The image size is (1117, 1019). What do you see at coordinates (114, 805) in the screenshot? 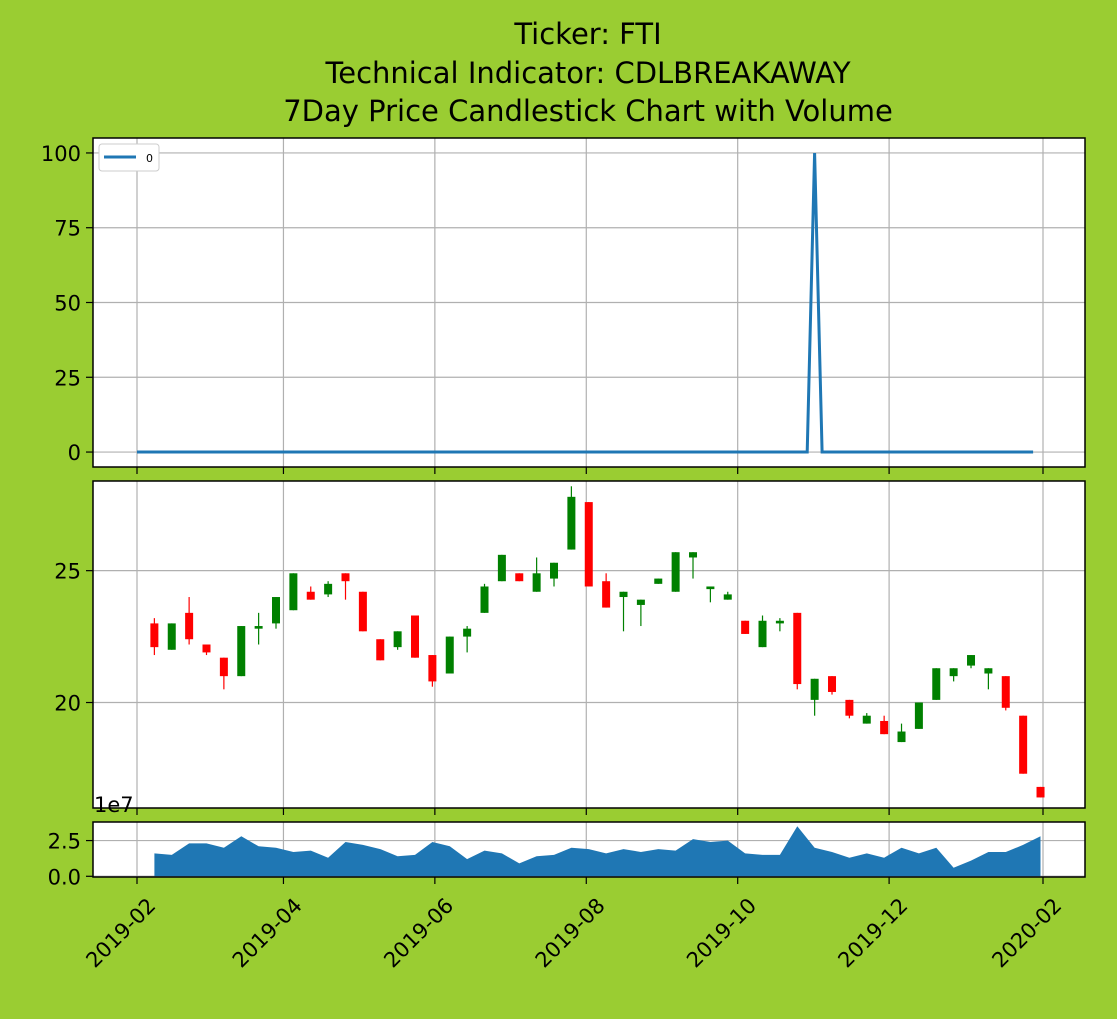
I see `volume-offset-label: 1e7` at bounding box center [114, 805].